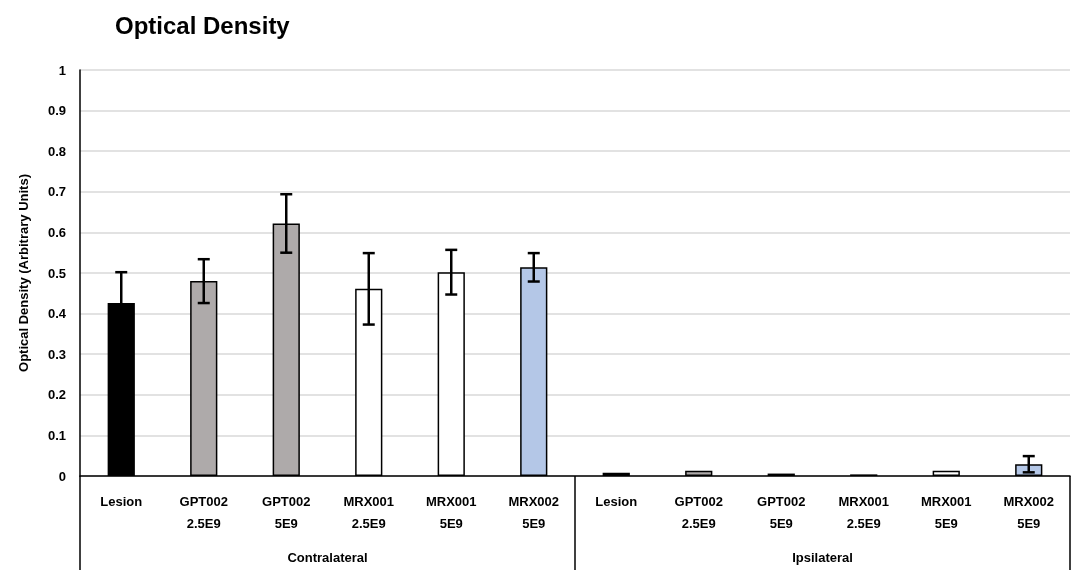  What do you see at coordinates (57, 314) in the screenshot?
I see `y-tick-label: 0.4` at bounding box center [57, 314].